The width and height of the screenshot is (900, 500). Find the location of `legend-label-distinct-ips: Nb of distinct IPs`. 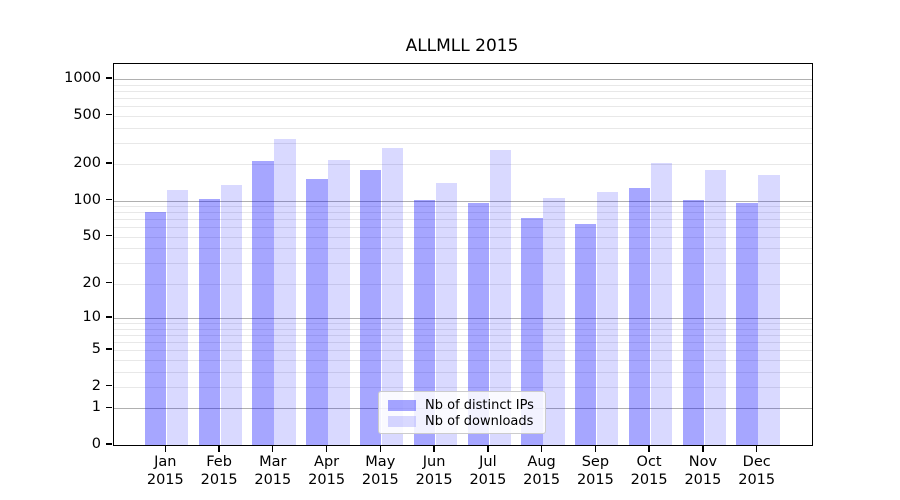

legend-label-distinct-ips: Nb of distinct IPs is located at coordinates (479, 405).